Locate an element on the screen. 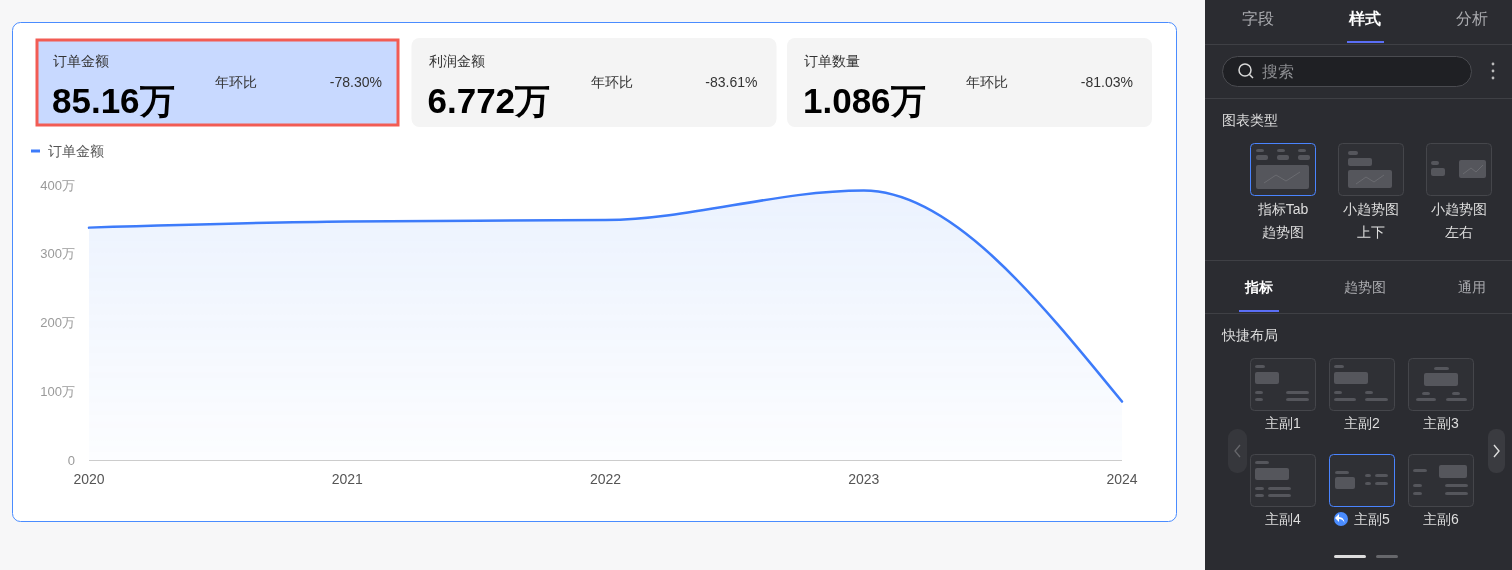 This screenshot has height=570, width=1512. y-tick-label: 100万 is located at coordinates (57, 391).